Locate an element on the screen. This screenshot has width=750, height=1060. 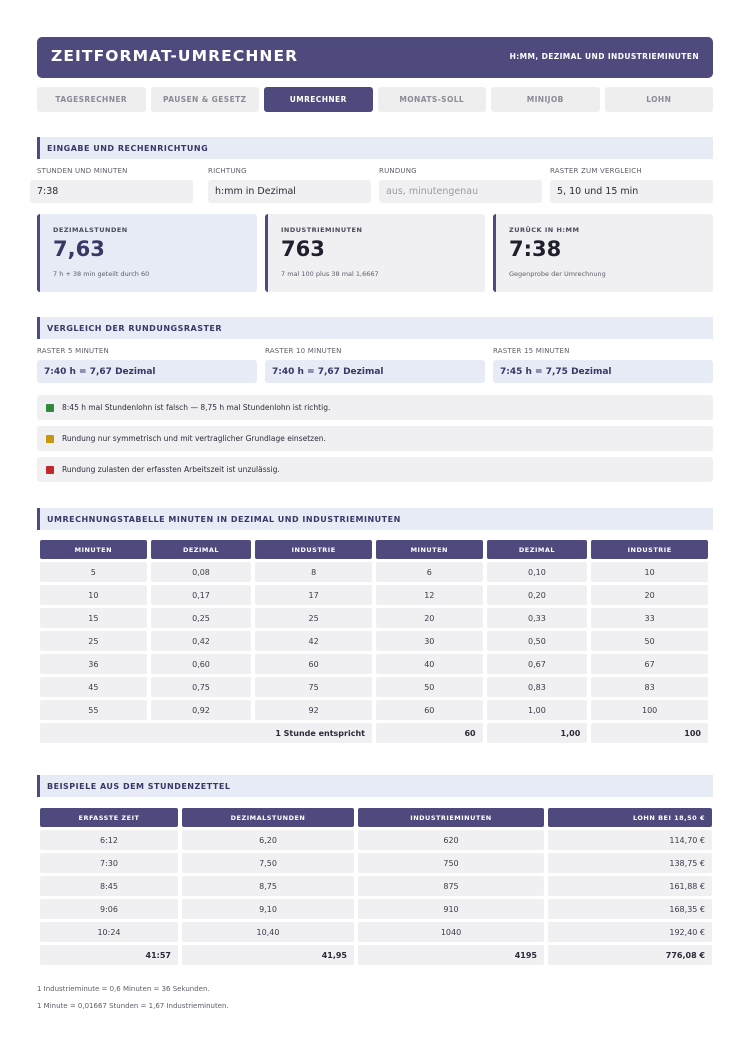
raster-5-label: RASTER 5 MINUTEN is located at coordinates (73, 351).